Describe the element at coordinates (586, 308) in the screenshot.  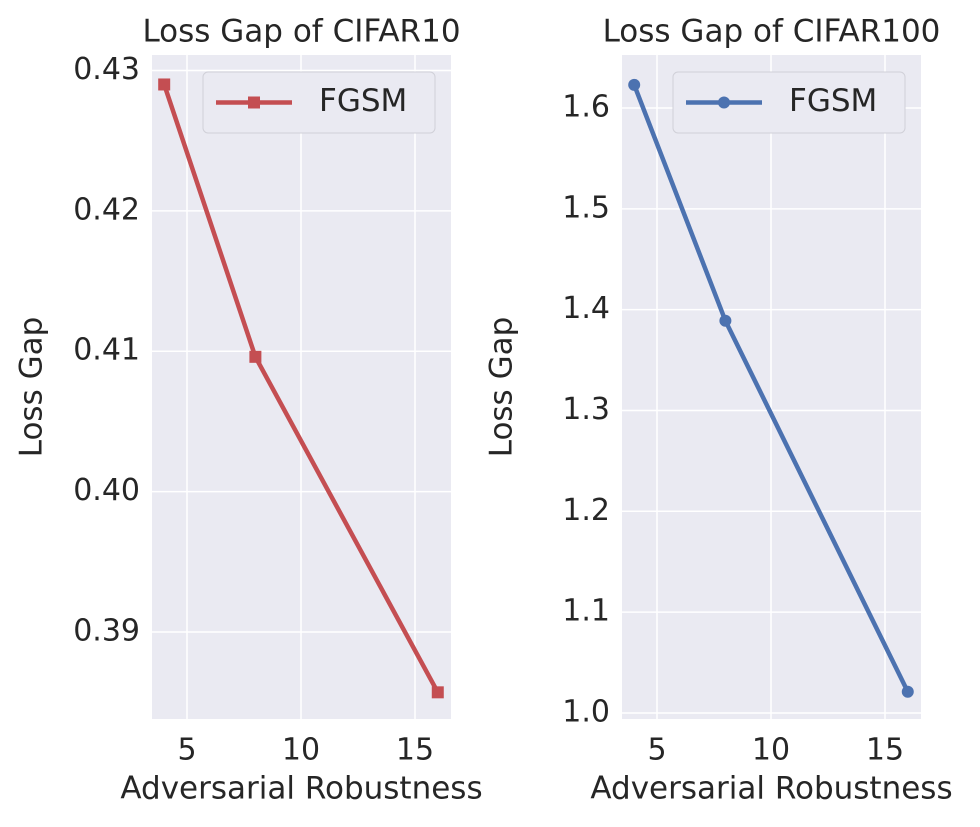
I see `y-tick-label: 1.4` at that location.